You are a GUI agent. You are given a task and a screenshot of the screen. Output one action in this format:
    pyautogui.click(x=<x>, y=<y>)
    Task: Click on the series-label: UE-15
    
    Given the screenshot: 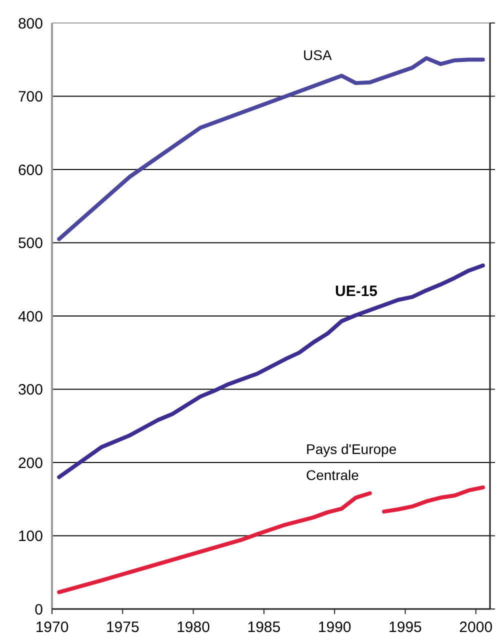 What is the action you would take?
    pyautogui.click(x=356, y=291)
    